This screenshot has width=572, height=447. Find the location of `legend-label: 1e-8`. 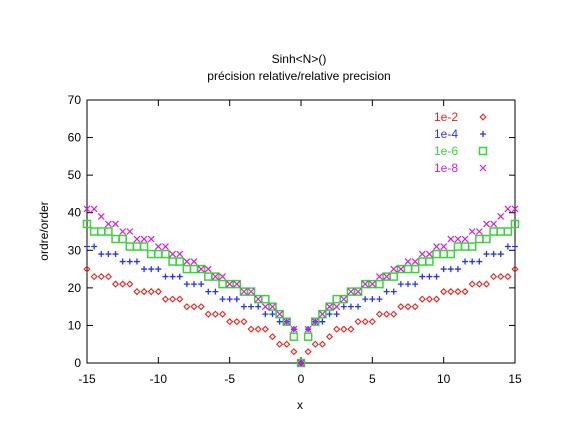

legend-label: 1e-8 is located at coordinates (446, 168).